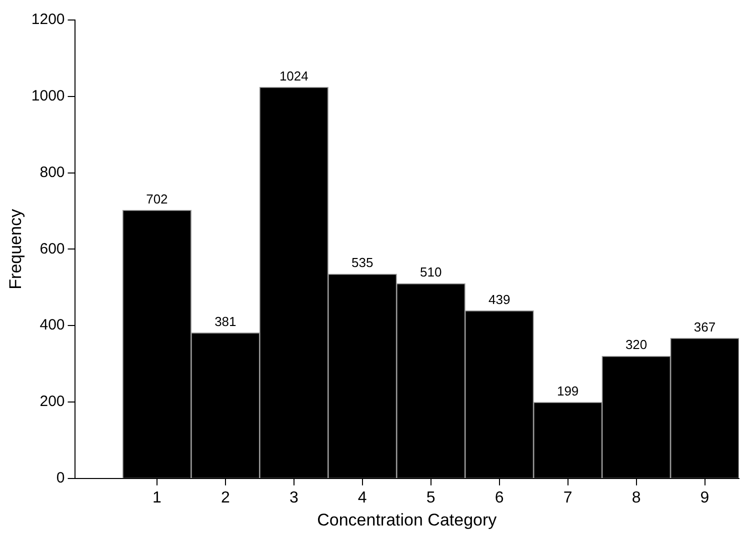 This screenshot has width=741, height=535. I want to click on y-tick-label: 200, so click(52, 401).